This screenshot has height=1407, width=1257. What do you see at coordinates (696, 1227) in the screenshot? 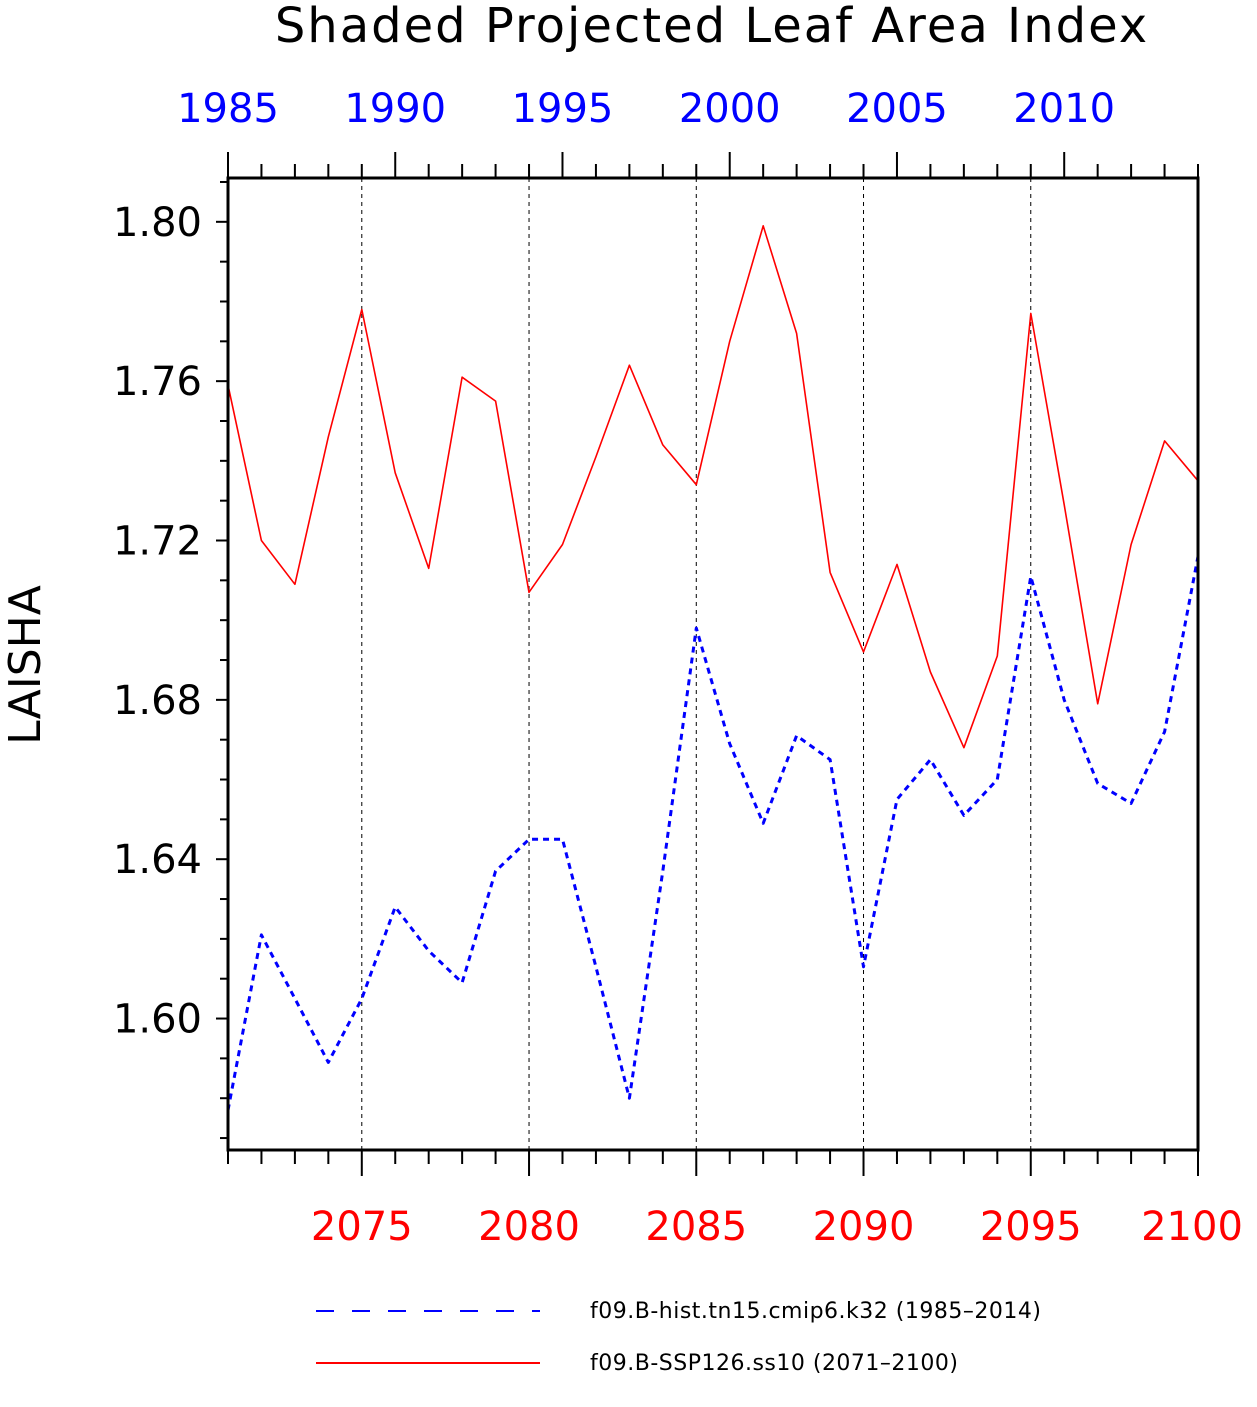
I see `bottom-tick-label: 2085` at bounding box center [696, 1227].